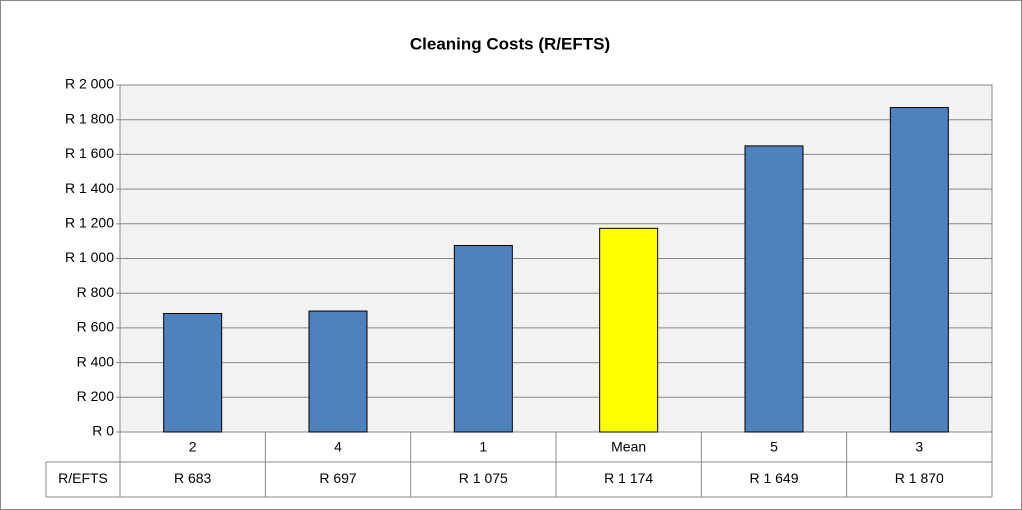  What do you see at coordinates (83, 478) in the screenshot?
I see `table-row-label: R/EFTS` at bounding box center [83, 478].